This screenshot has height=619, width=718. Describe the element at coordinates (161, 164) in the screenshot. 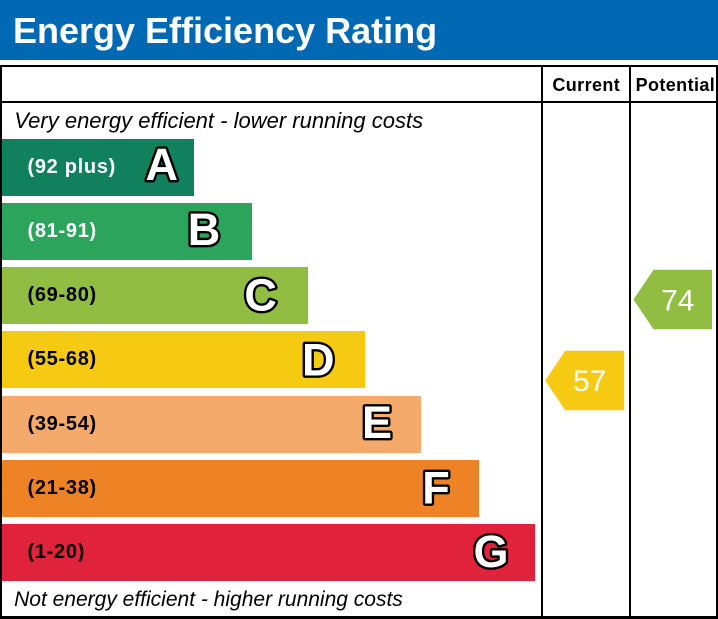

I see `svg-text: A` at that location.